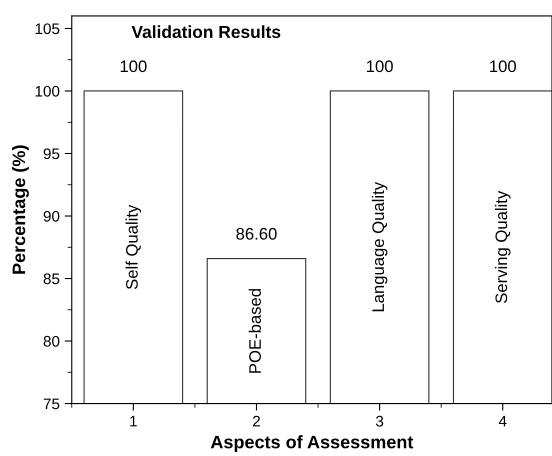  What do you see at coordinates (206, 31) in the screenshot?
I see `chart-title: Validation Results` at bounding box center [206, 31].